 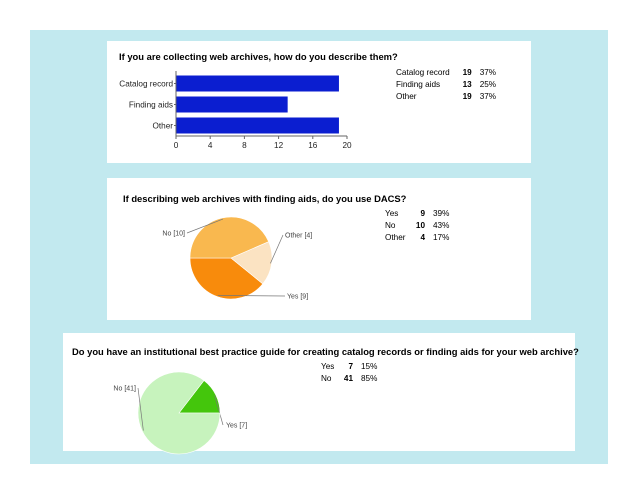 I want to click on stats-count: 41, so click(x=348, y=378).